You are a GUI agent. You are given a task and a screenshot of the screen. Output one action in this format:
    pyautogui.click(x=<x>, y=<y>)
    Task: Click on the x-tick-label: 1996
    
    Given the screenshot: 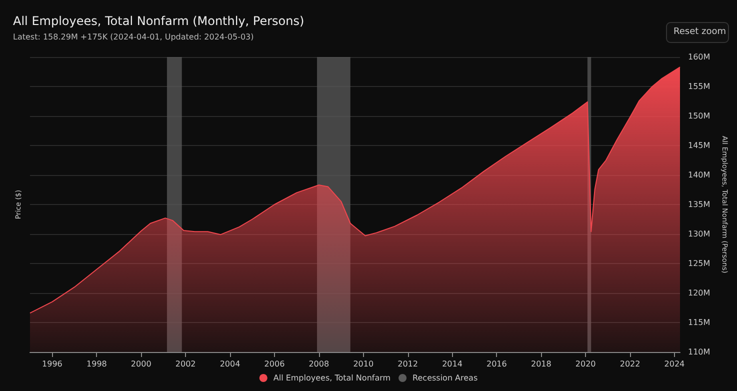 What is the action you would take?
    pyautogui.click(x=52, y=364)
    